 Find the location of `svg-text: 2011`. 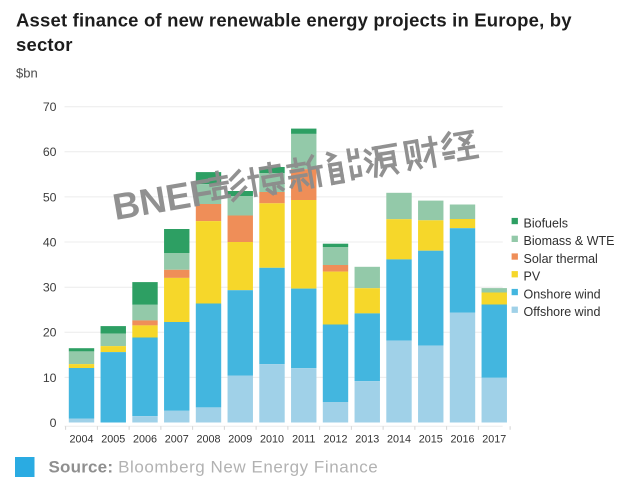

svg-text: 2011 is located at coordinates (303, 439).